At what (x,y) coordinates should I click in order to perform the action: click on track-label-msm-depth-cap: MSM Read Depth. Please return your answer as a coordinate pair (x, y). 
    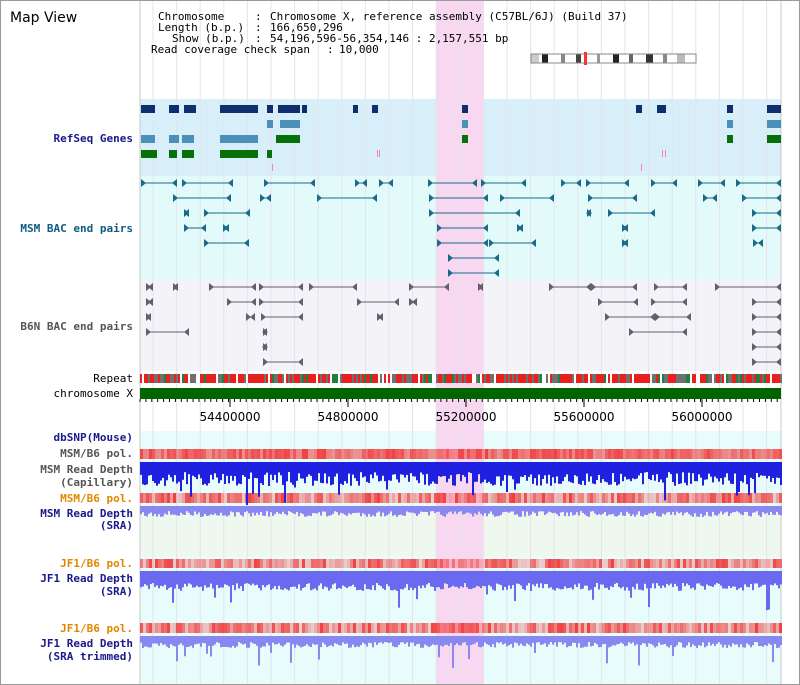
    Looking at the image, I should click on (86, 469).